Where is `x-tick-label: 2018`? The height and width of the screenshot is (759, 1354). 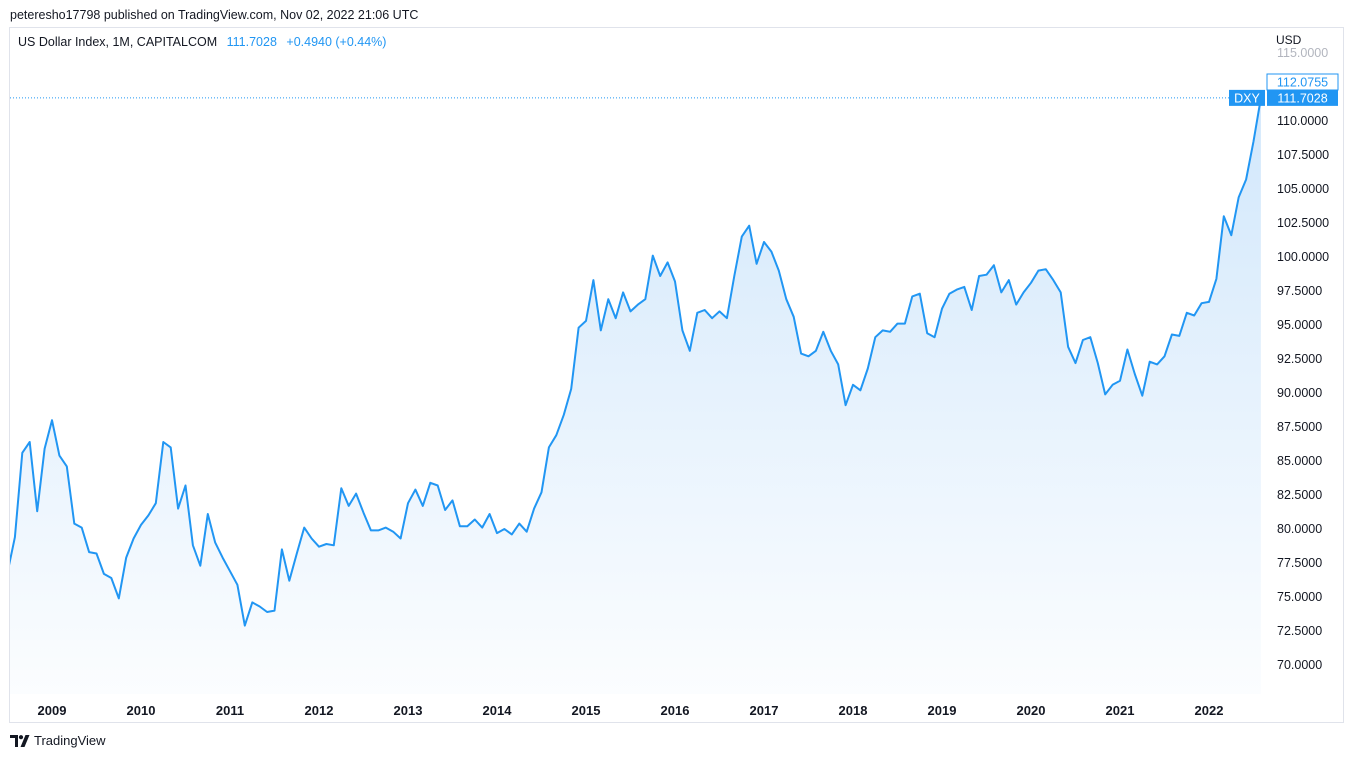 x-tick-label: 2018 is located at coordinates (853, 710).